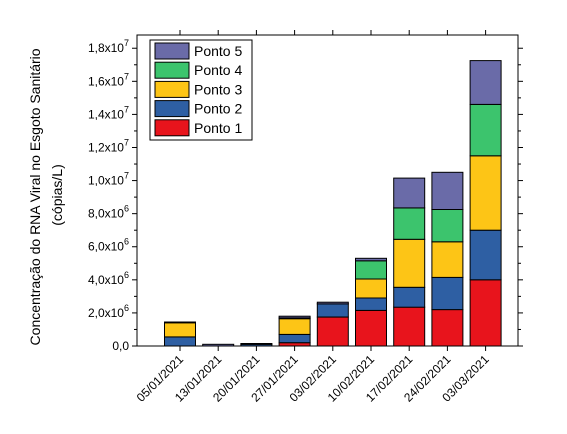 Image resolution: width=567 pixels, height=434 pixels. Describe the element at coordinates (218, 51) in the screenshot. I see `legend-label-ponto-5: Ponto 5` at that location.